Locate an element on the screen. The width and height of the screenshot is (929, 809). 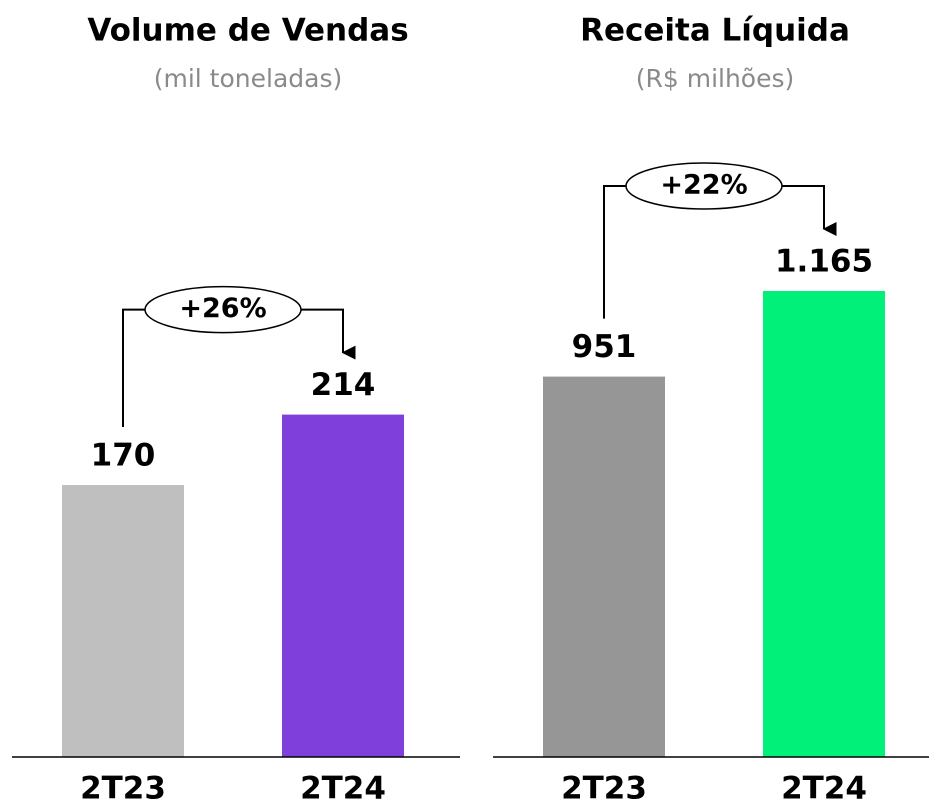
value-label: 214 is located at coordinates (343, 385).